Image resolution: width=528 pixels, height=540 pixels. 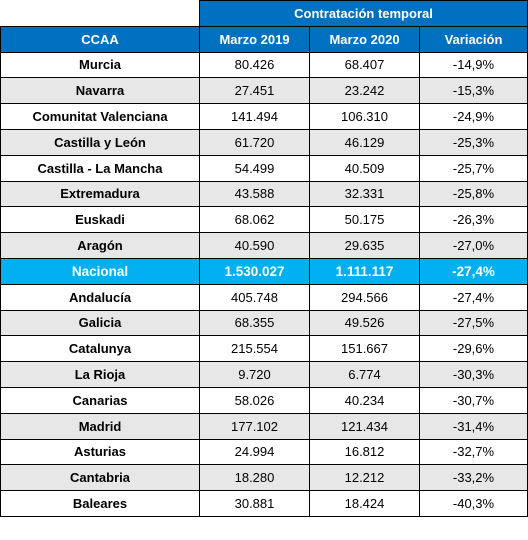 I want to click on region-cell: Comunitat Valenciana, so click(x=100, y=116).